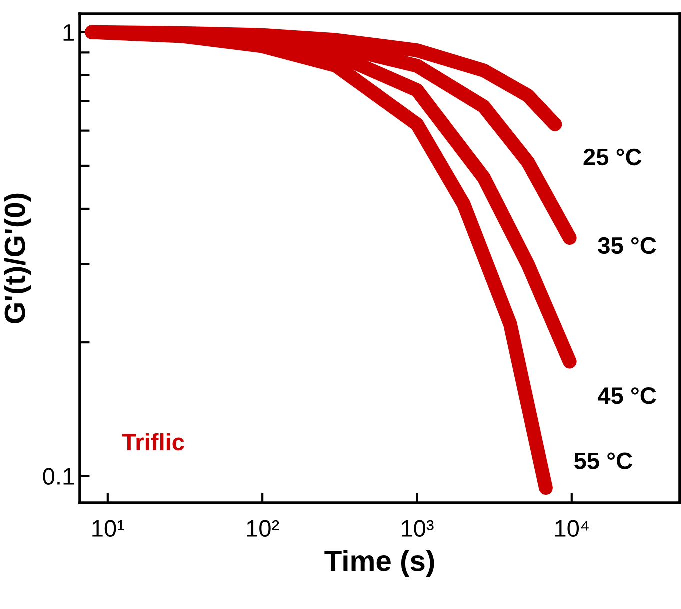 The width and height of the screenshot is (681, 609). I want to click on x-axis-title: Time (s), so click(379, 564).